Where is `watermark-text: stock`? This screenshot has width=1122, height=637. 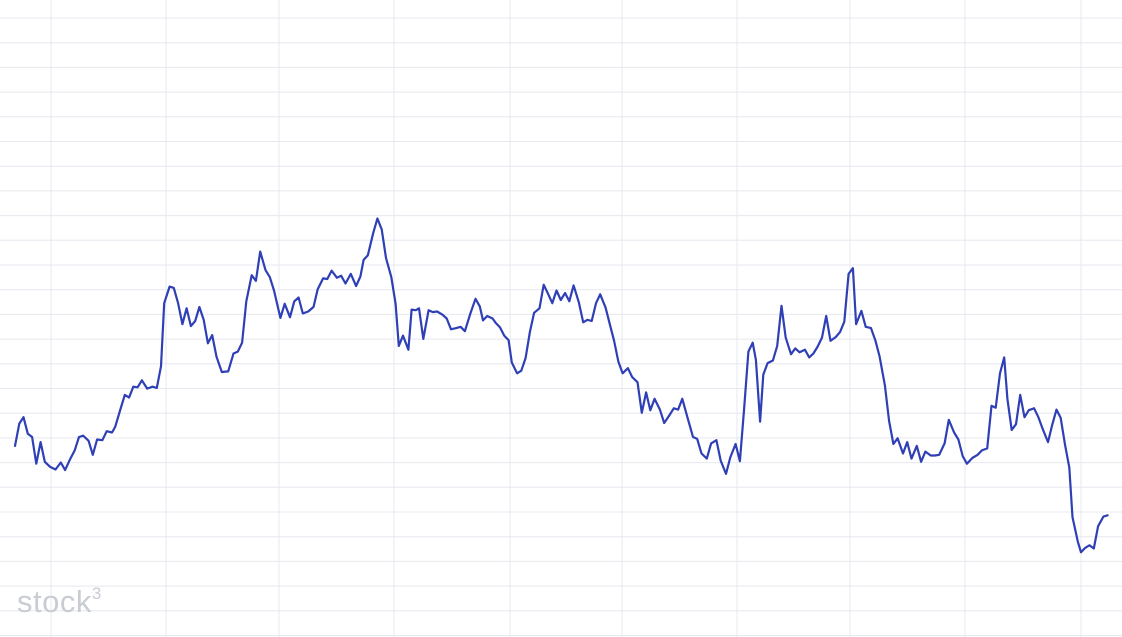
watermark-text: stock is located at coordinates (54, 601).